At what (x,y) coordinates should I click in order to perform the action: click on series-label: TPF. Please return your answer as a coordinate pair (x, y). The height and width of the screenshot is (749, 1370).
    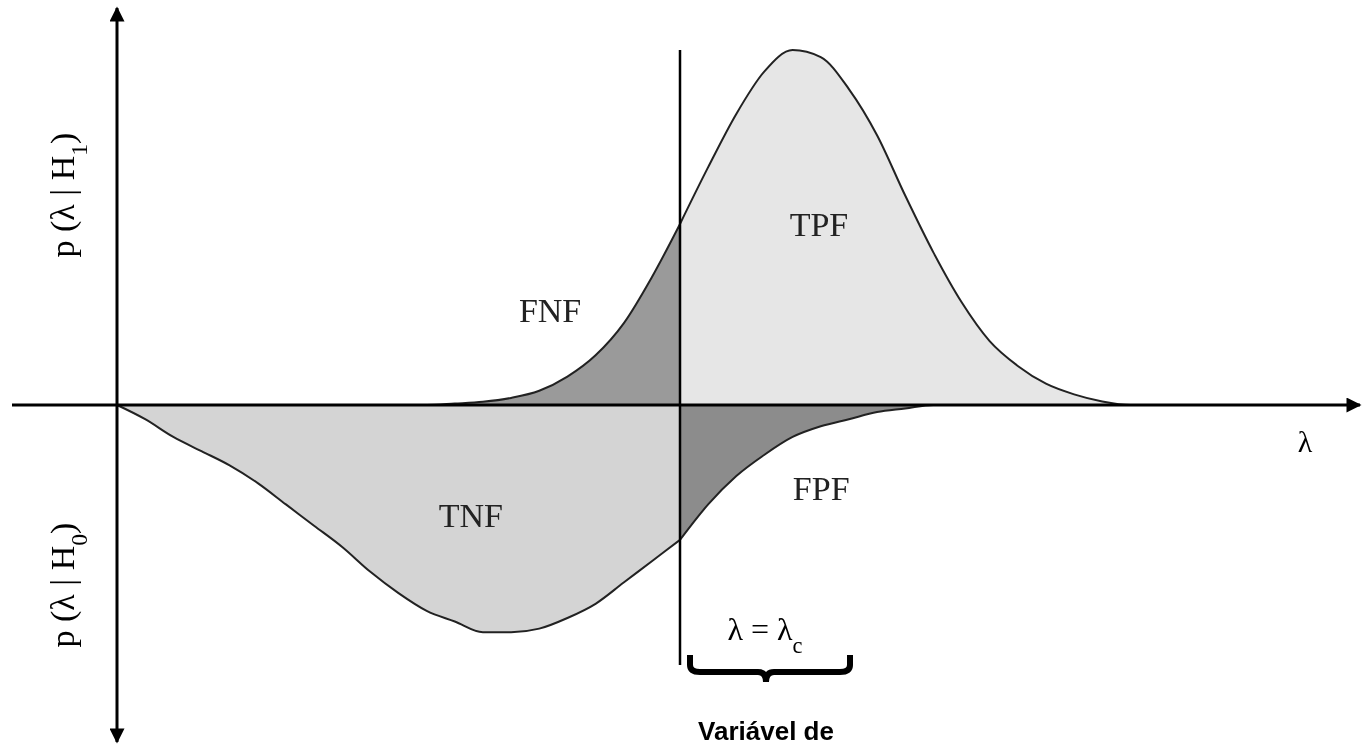
    Looking at the image, I should click on (819, 224).